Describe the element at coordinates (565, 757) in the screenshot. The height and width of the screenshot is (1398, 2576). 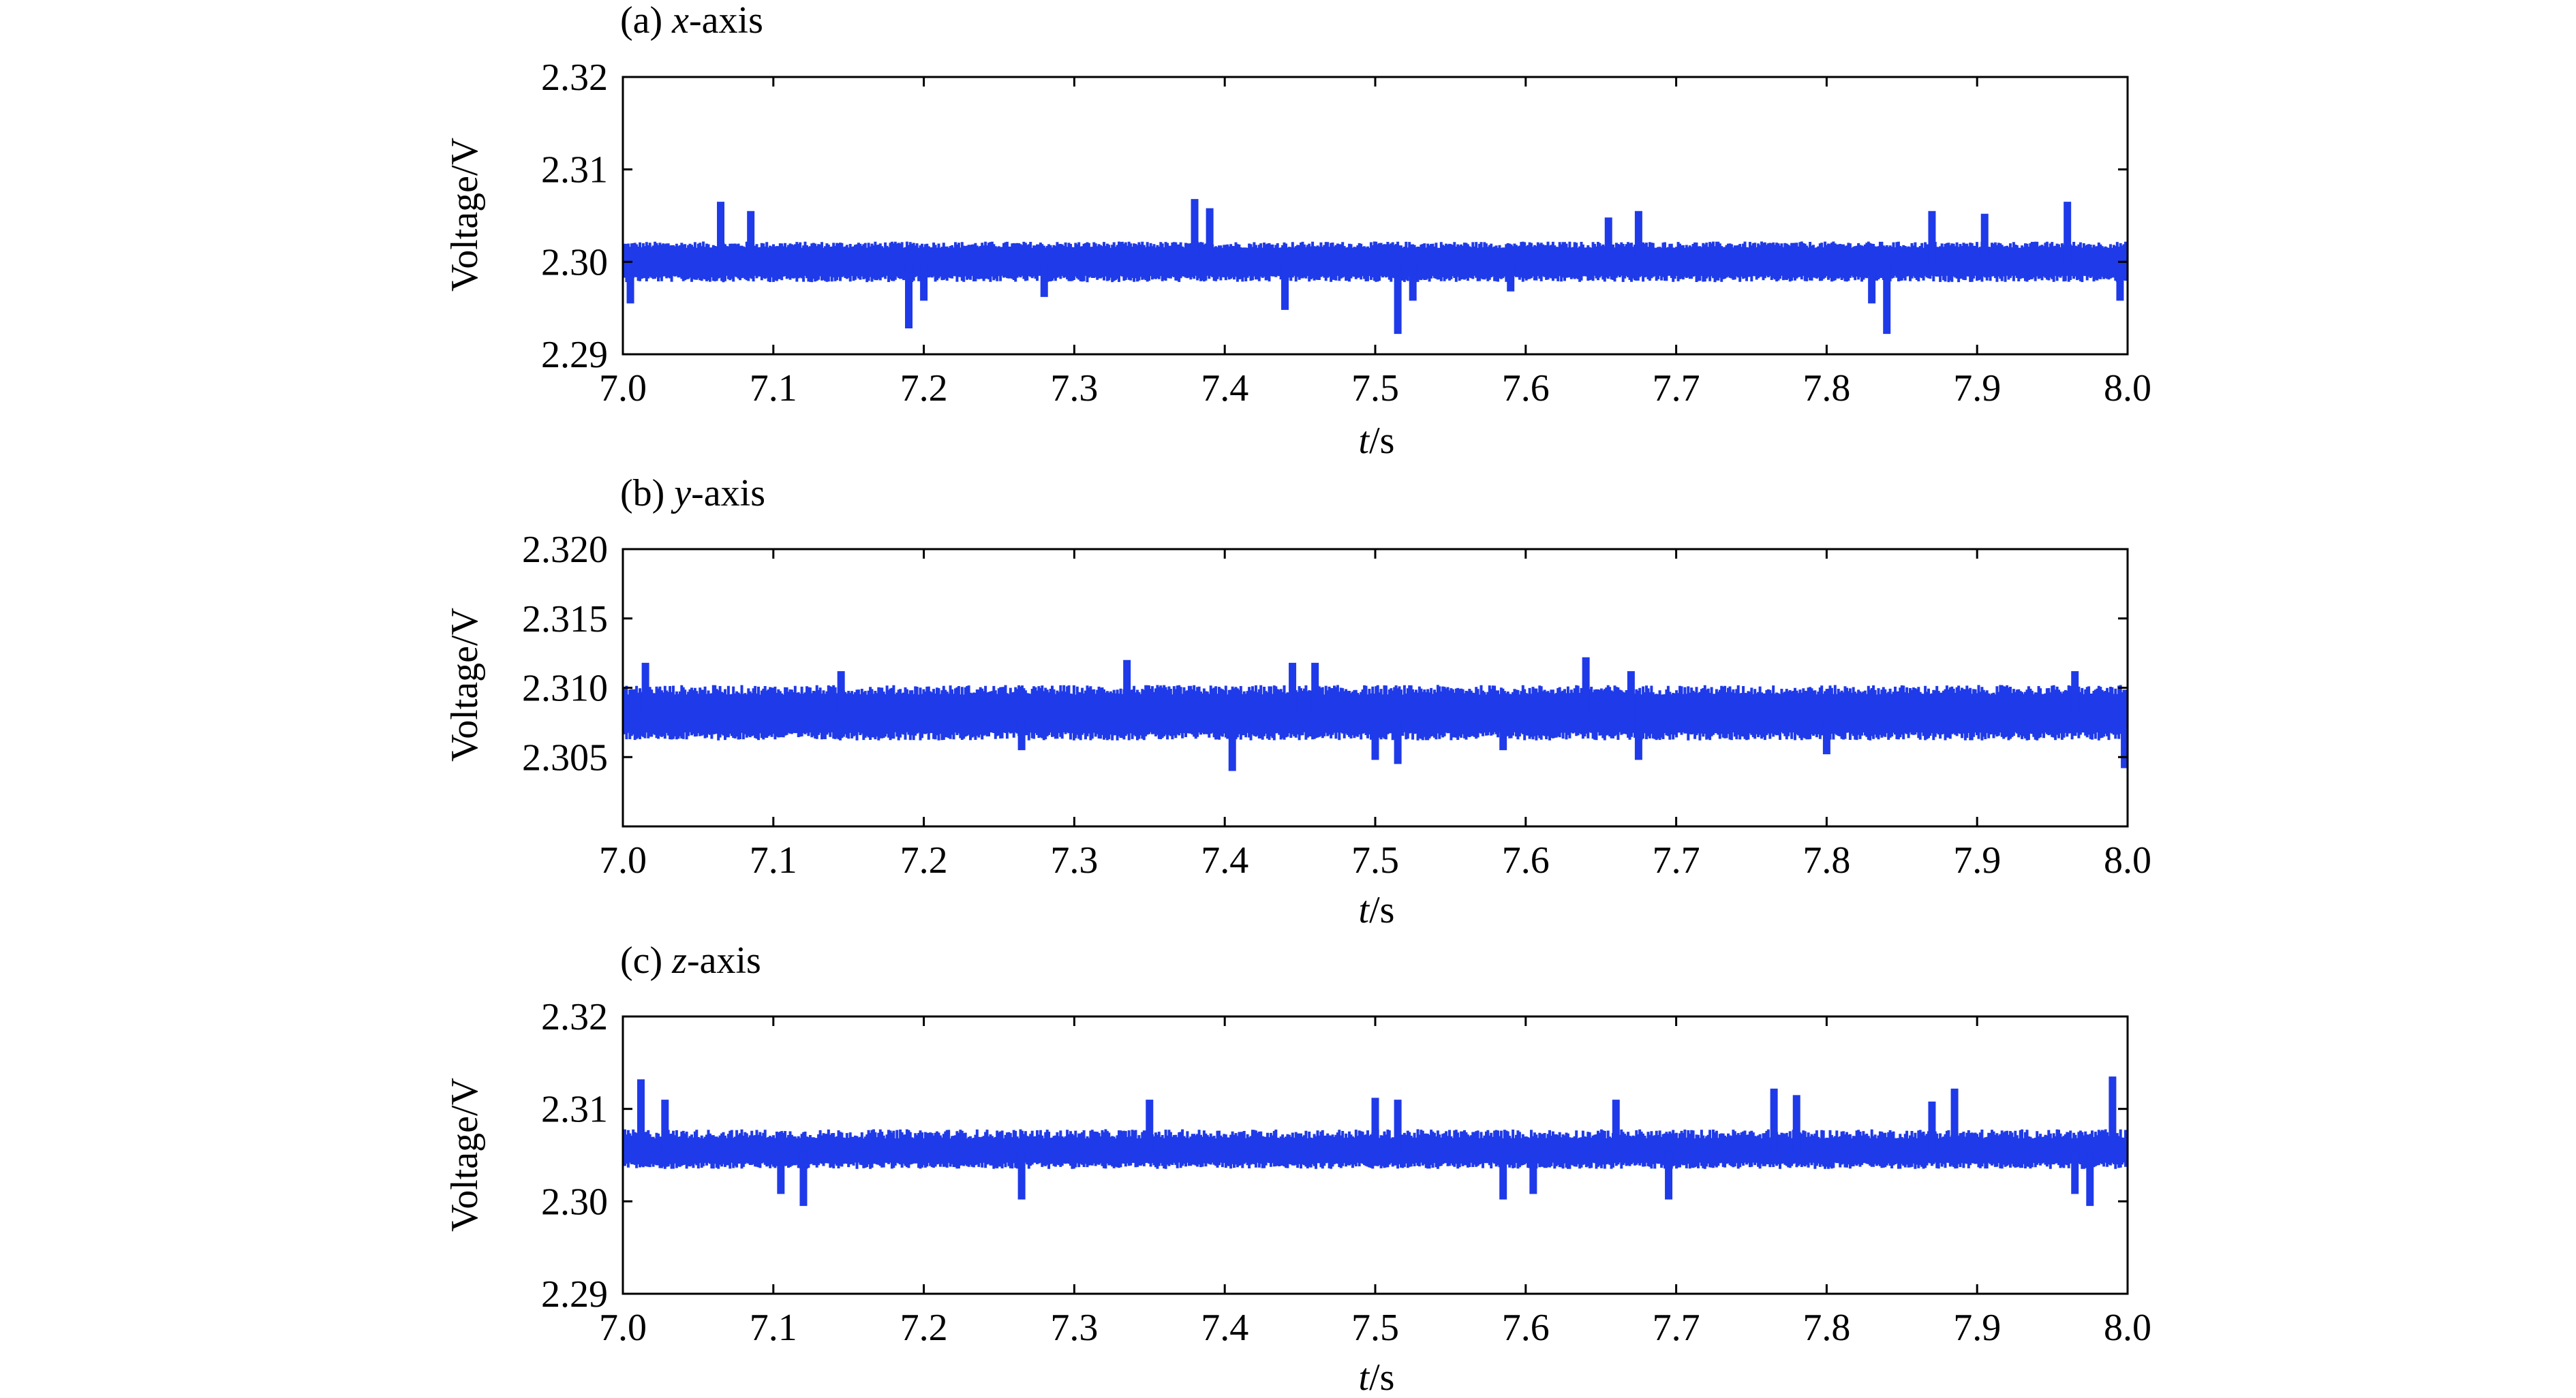
I see `y-tick-label: 2.305` at that location.